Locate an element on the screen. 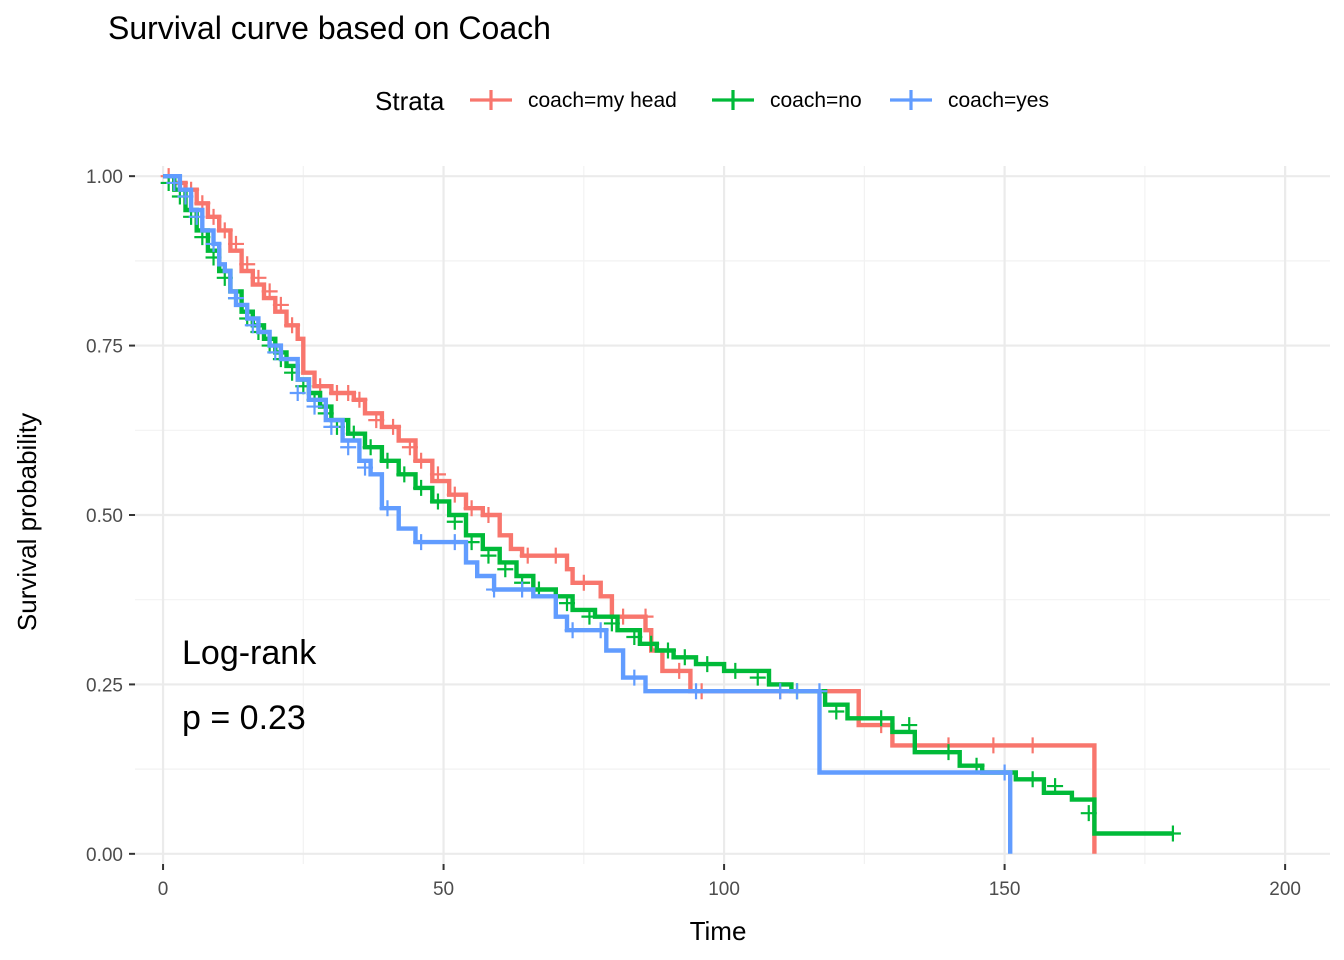  y-tick-label: 0.50 is located at coordinates (104, 516).